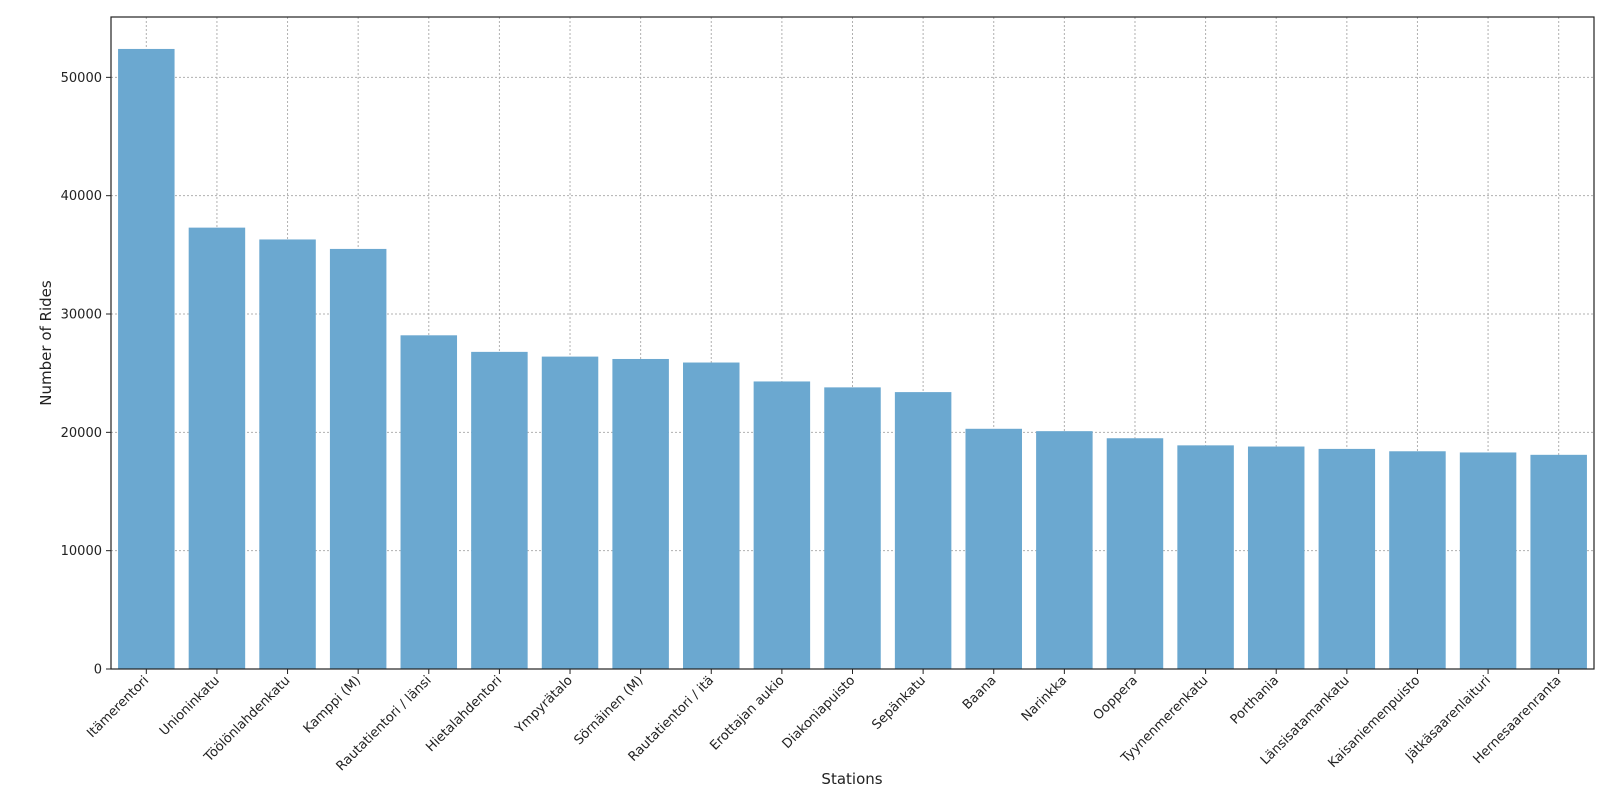  What do you see at coordinates (118, 707) in the screenshot?
I see `x-tick-label: Itämerentori` at bounding box center [118, 707].